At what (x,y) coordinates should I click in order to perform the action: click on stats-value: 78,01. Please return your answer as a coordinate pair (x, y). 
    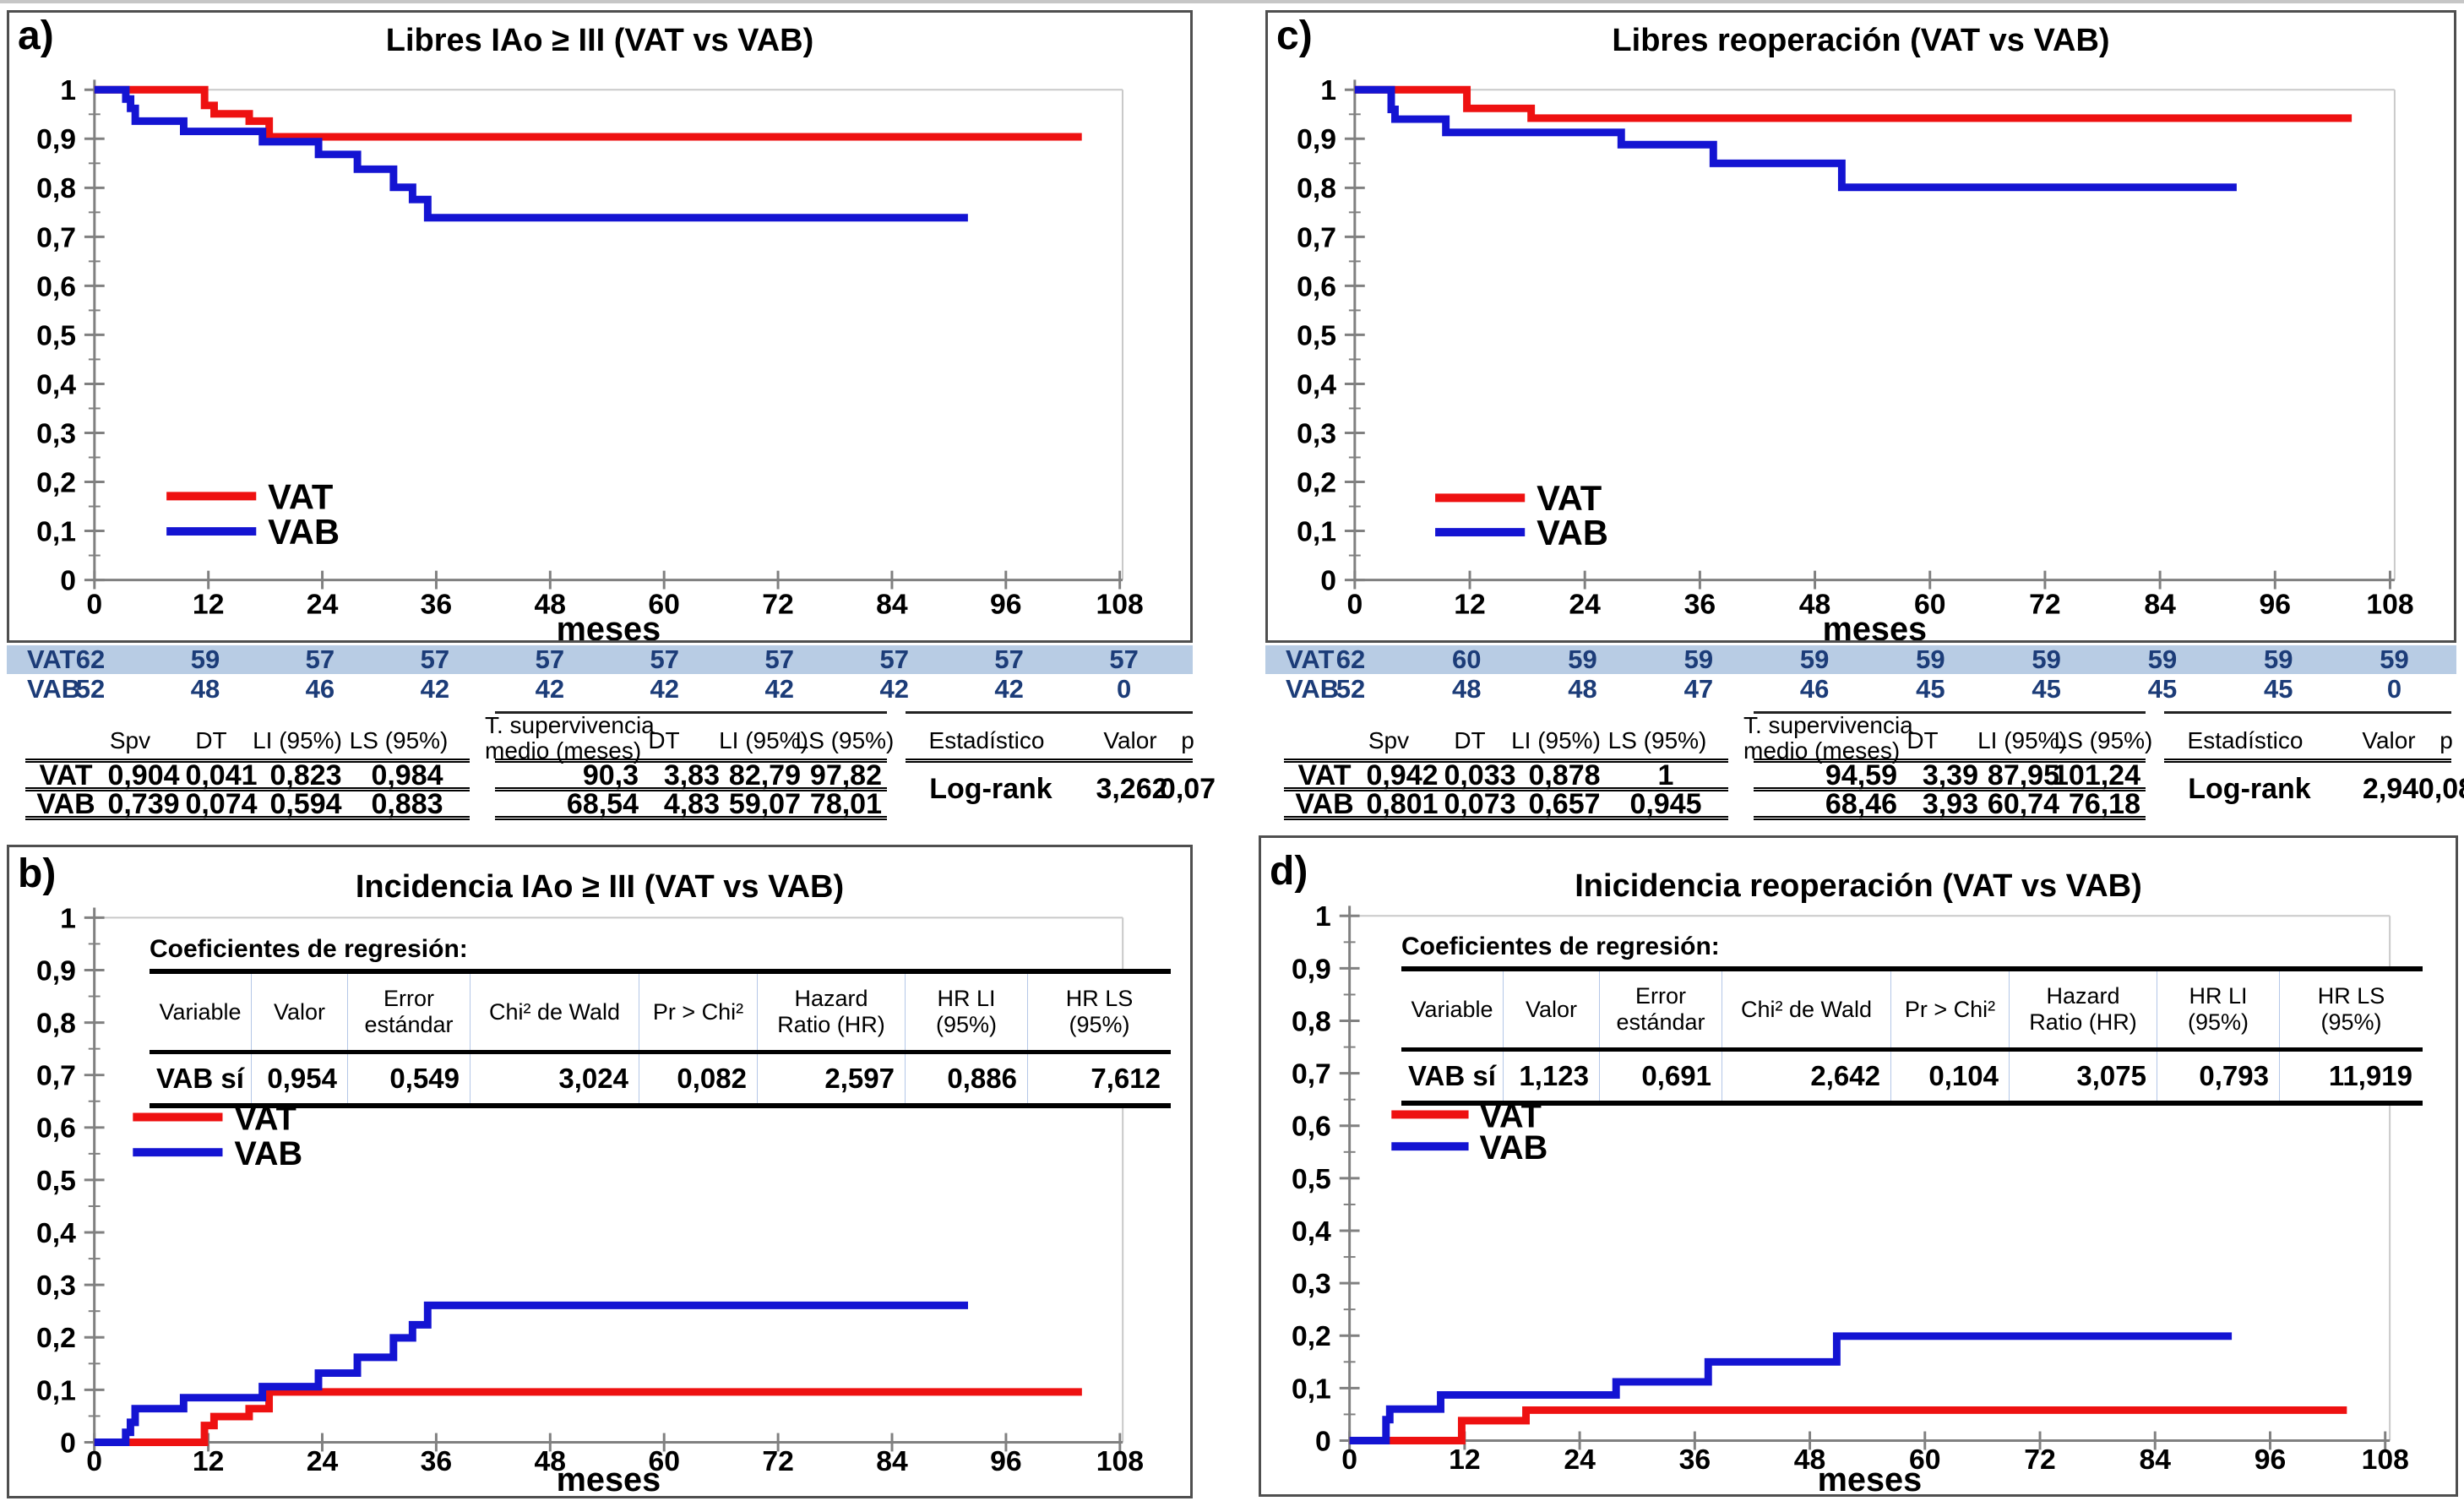
    Looking at the image, I should click on (845, 804).